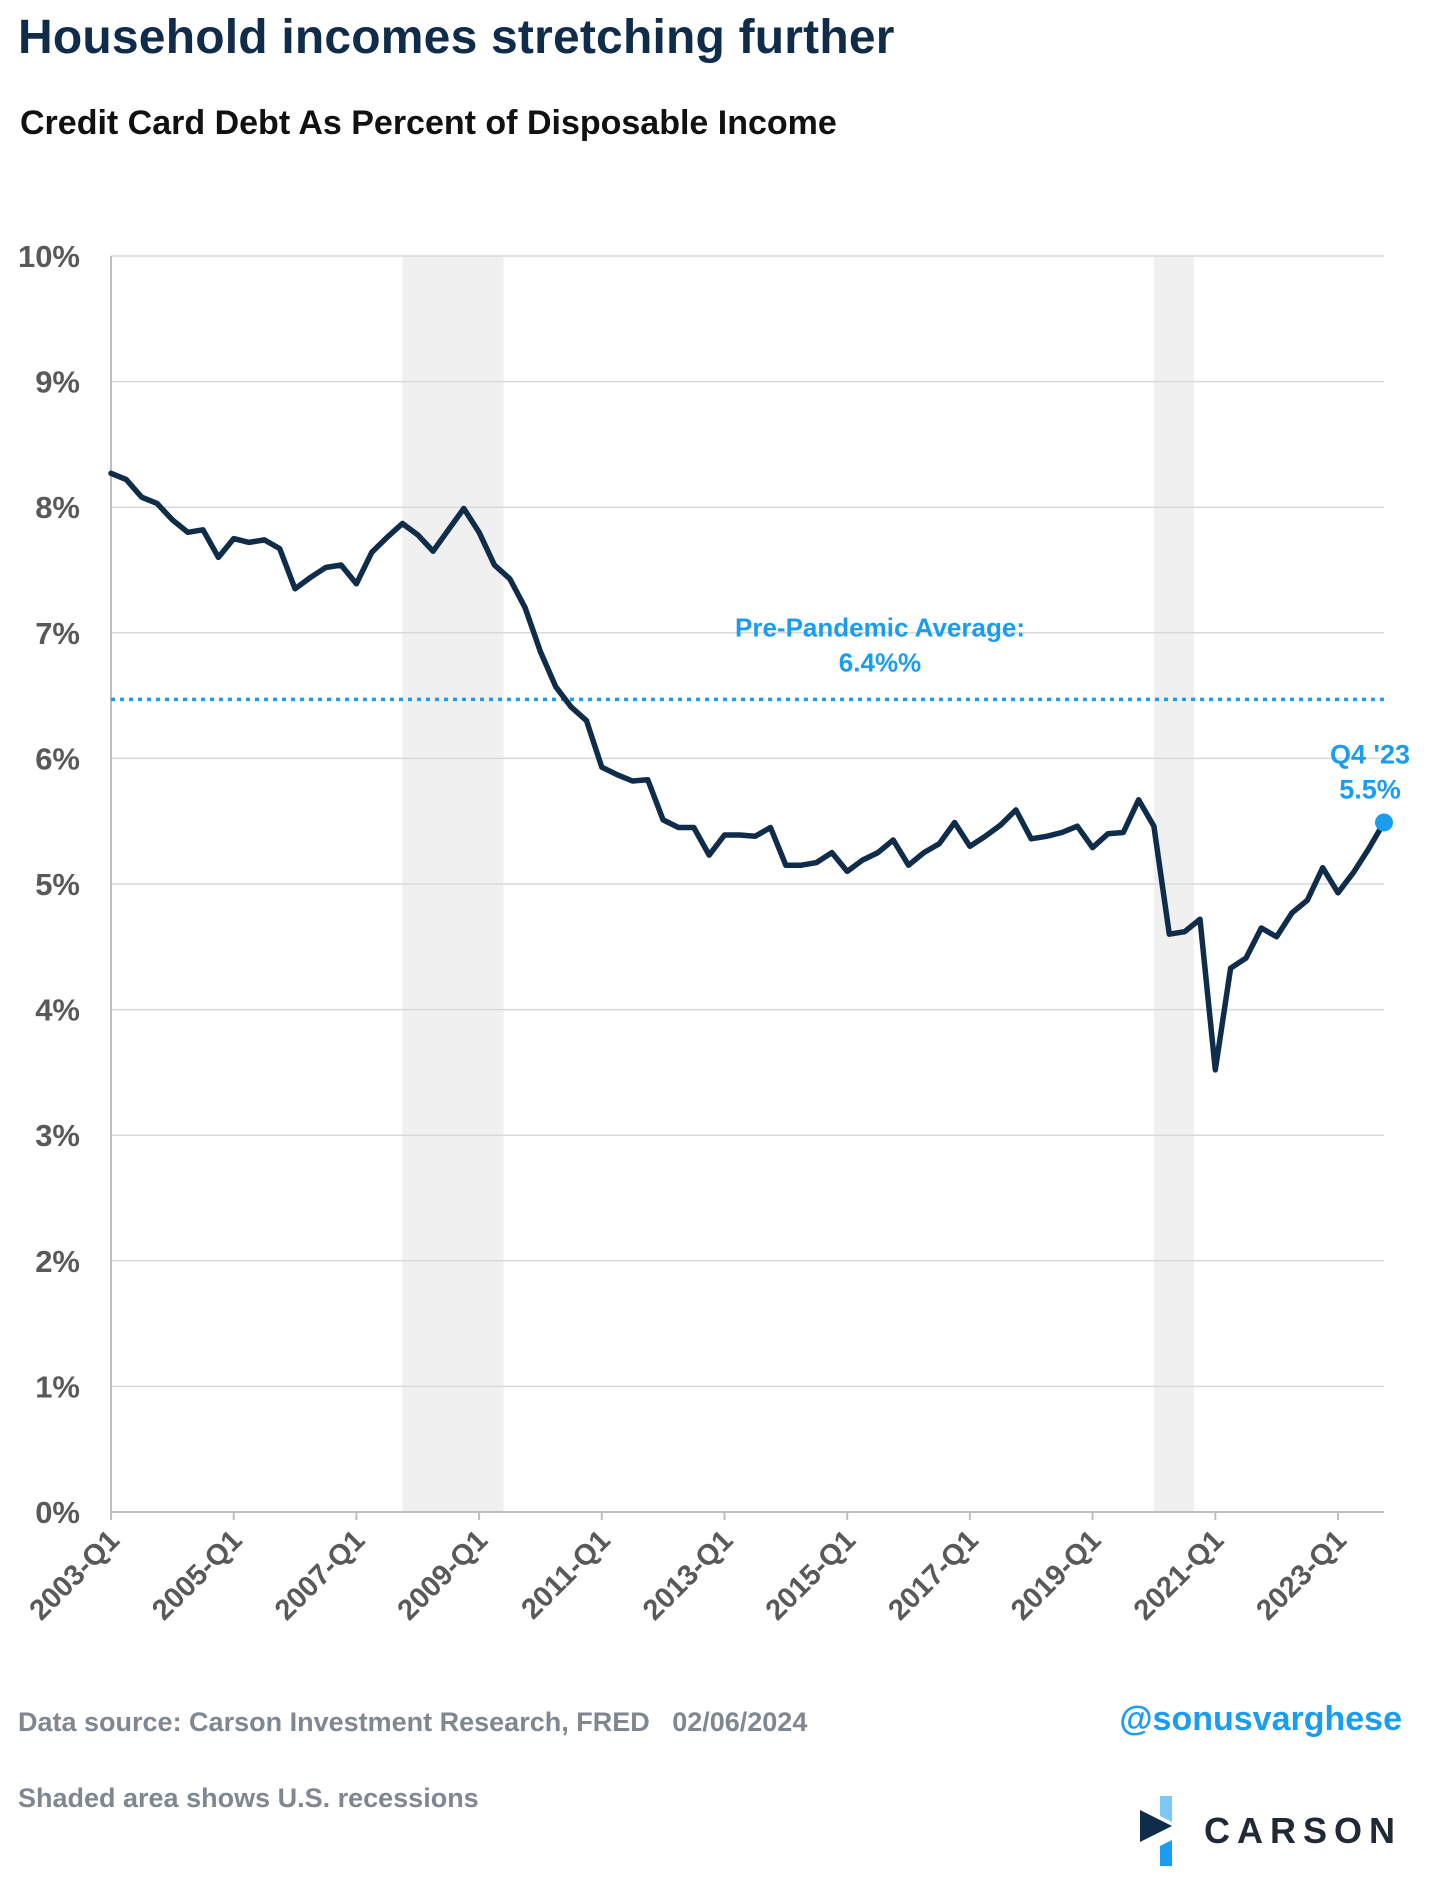 This screenshot has width=1430, height=1897. I want to click on x-tick-label: 2015-Q1, so click(811, 1575).